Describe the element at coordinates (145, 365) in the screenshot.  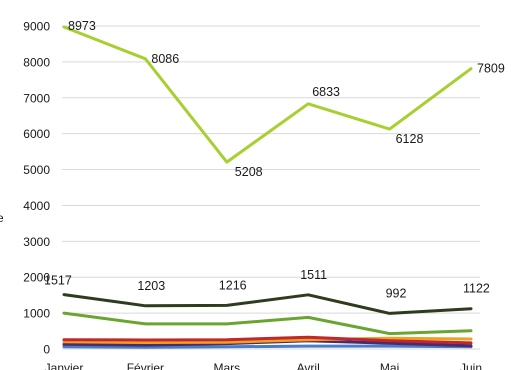
I see `x-tick-label: Février` at that location.